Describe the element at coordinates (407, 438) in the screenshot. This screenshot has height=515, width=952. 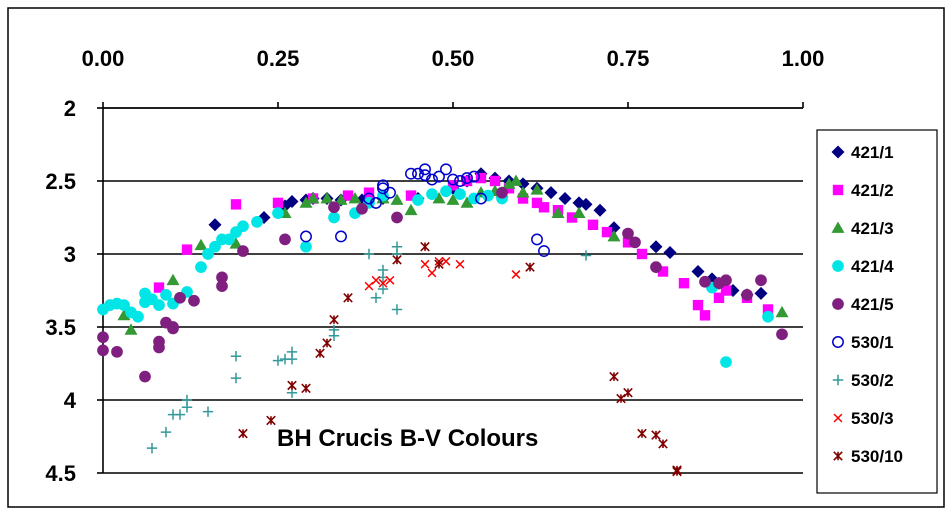
I see `chart-title: BH Crucis B-V Colours` at that location.